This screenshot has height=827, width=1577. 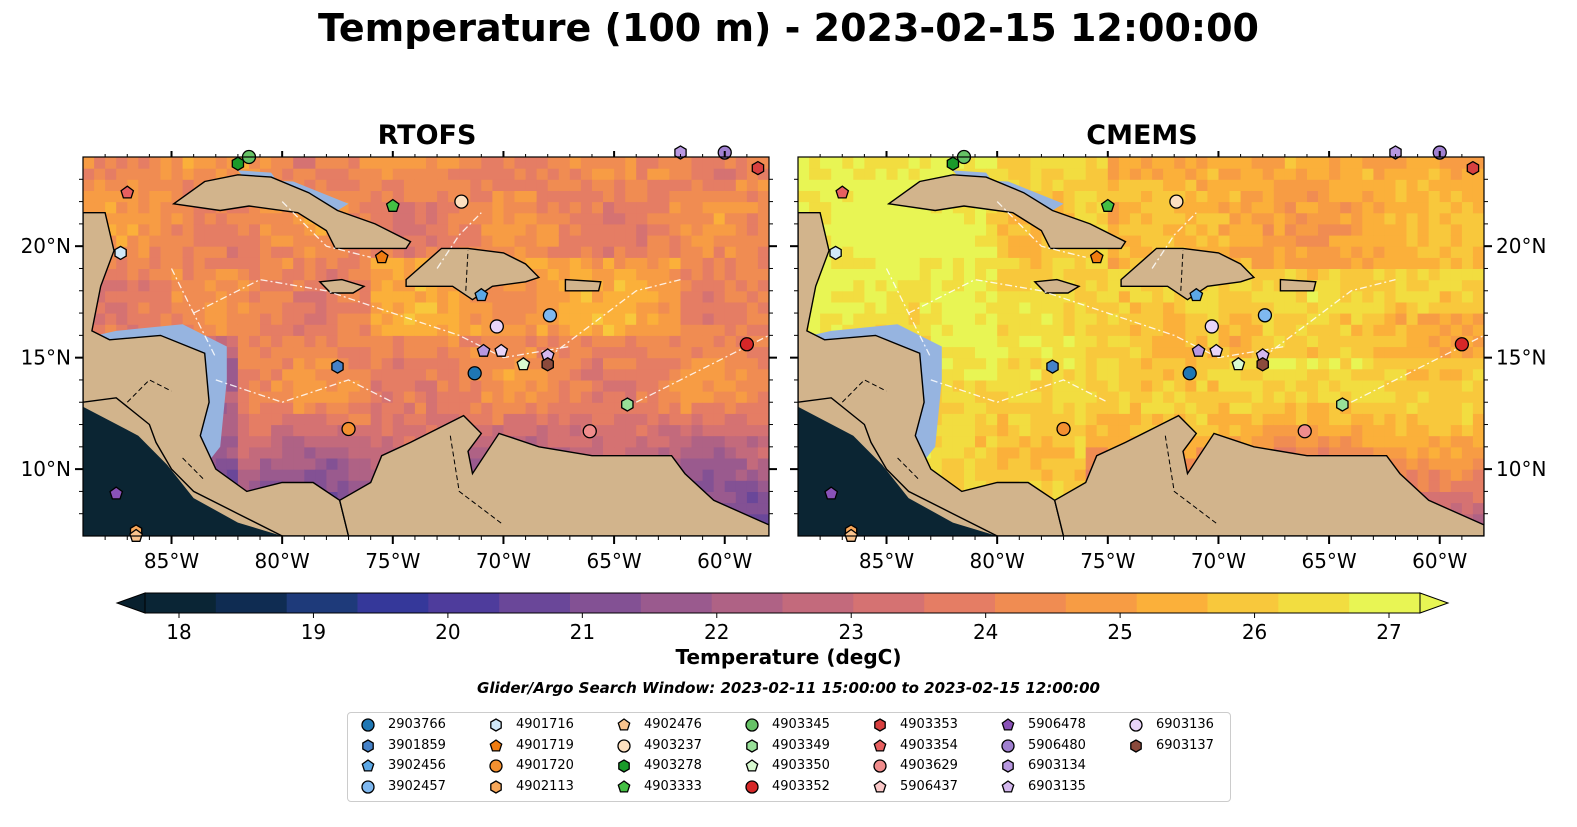 I want to click on legend-label: 3902456, so click(x=417, y=765).